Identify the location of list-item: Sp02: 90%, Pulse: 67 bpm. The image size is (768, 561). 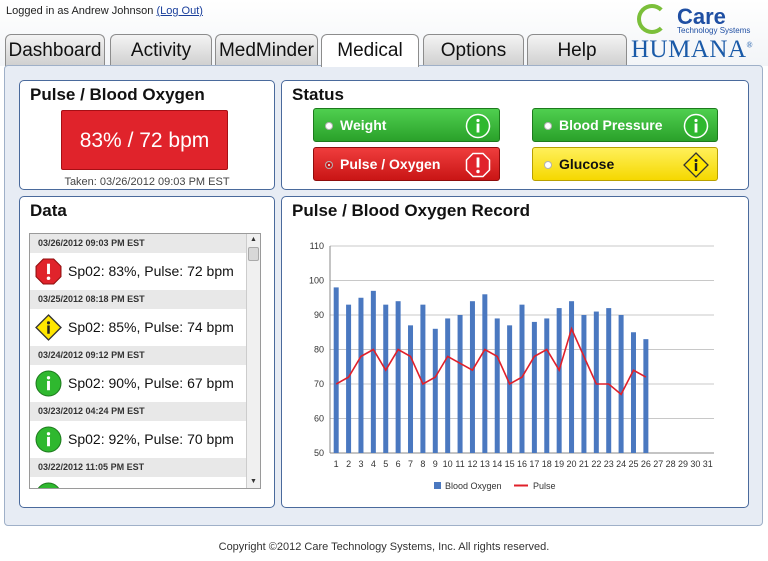
(138, 383).